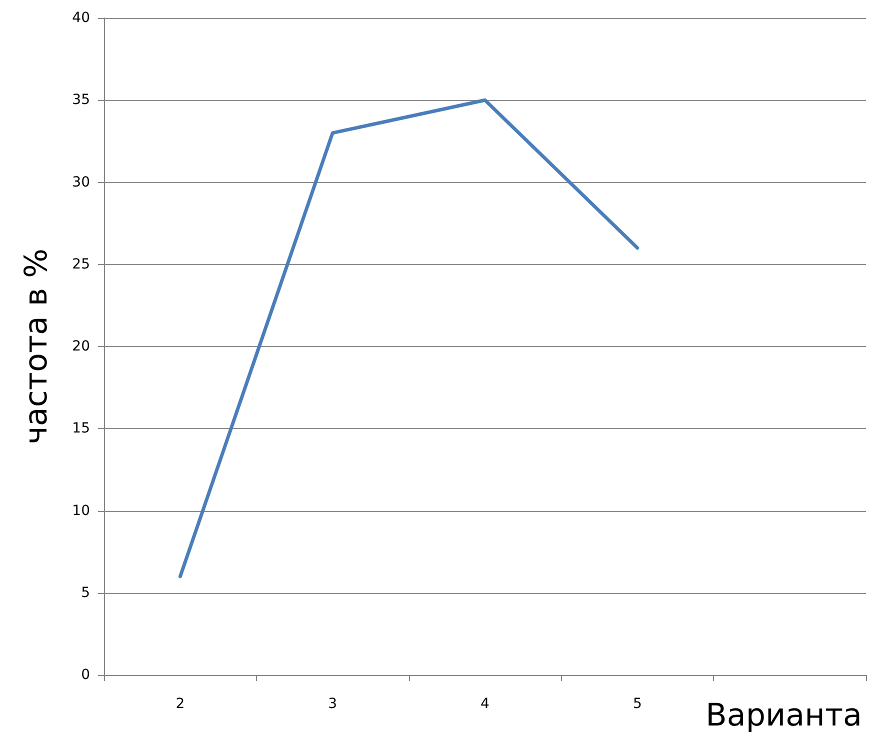 This screenshot has width=884, height=741. What do you see at coordinates (81, 346) in the screenshot?
I see `y-tick-label: 20` at bounding box center [81, 346].